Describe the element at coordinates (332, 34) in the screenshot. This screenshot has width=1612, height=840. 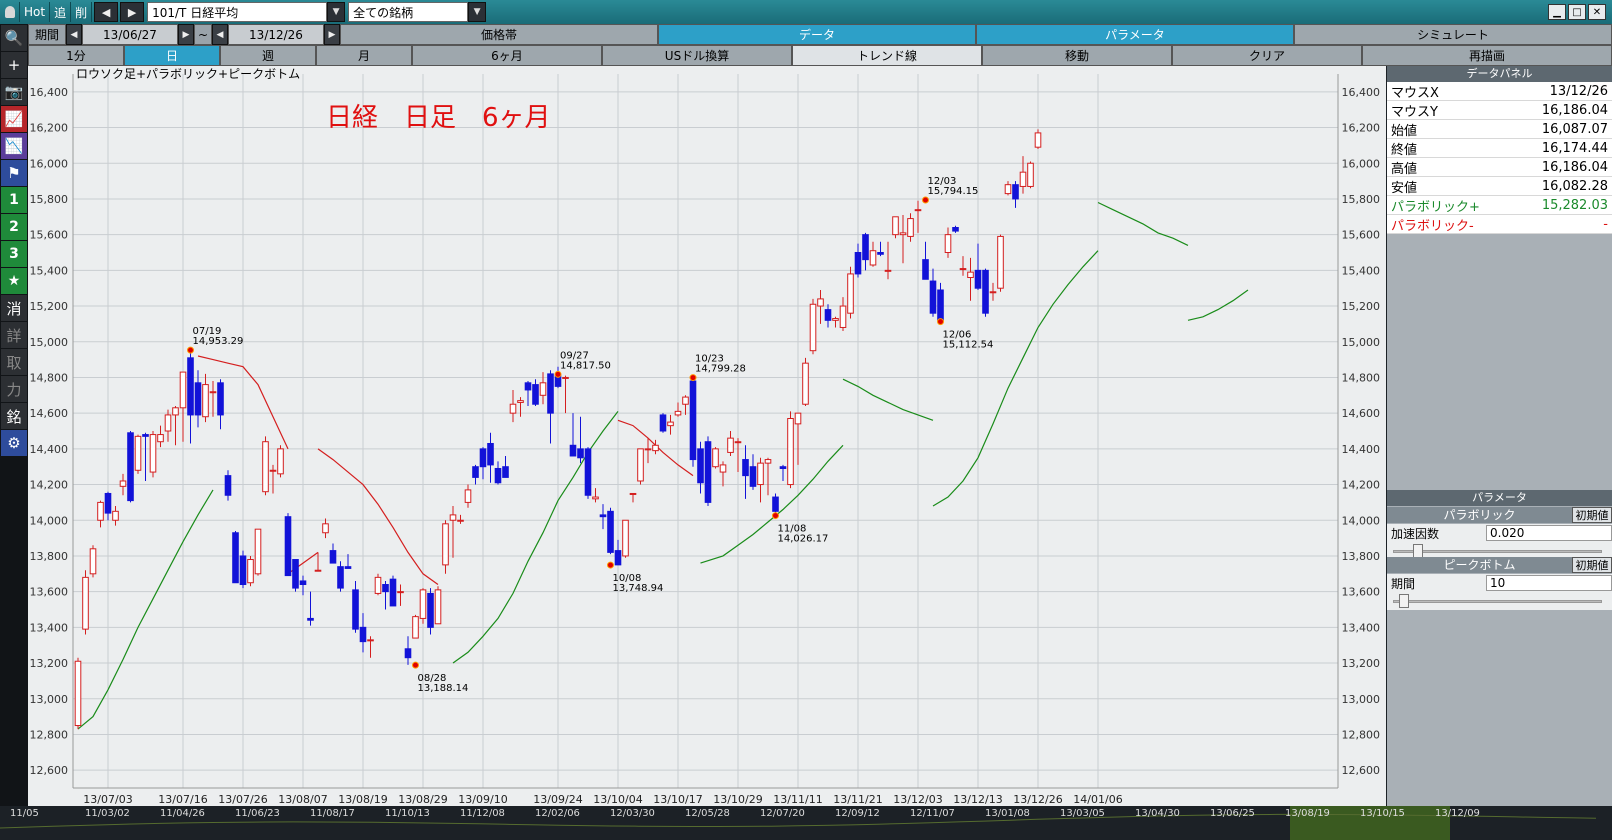
I see `period-to-next: ▶` at that location.